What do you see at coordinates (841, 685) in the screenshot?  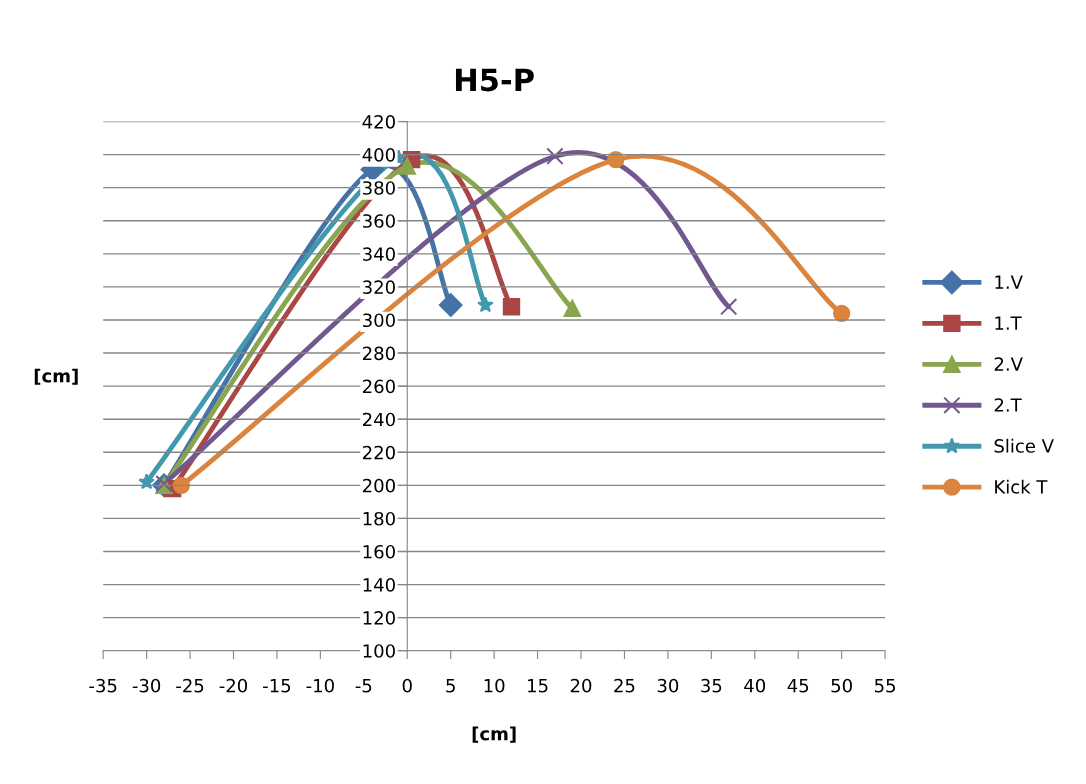 I see `x-tick-label: 50` at bounding box center [841, 685].